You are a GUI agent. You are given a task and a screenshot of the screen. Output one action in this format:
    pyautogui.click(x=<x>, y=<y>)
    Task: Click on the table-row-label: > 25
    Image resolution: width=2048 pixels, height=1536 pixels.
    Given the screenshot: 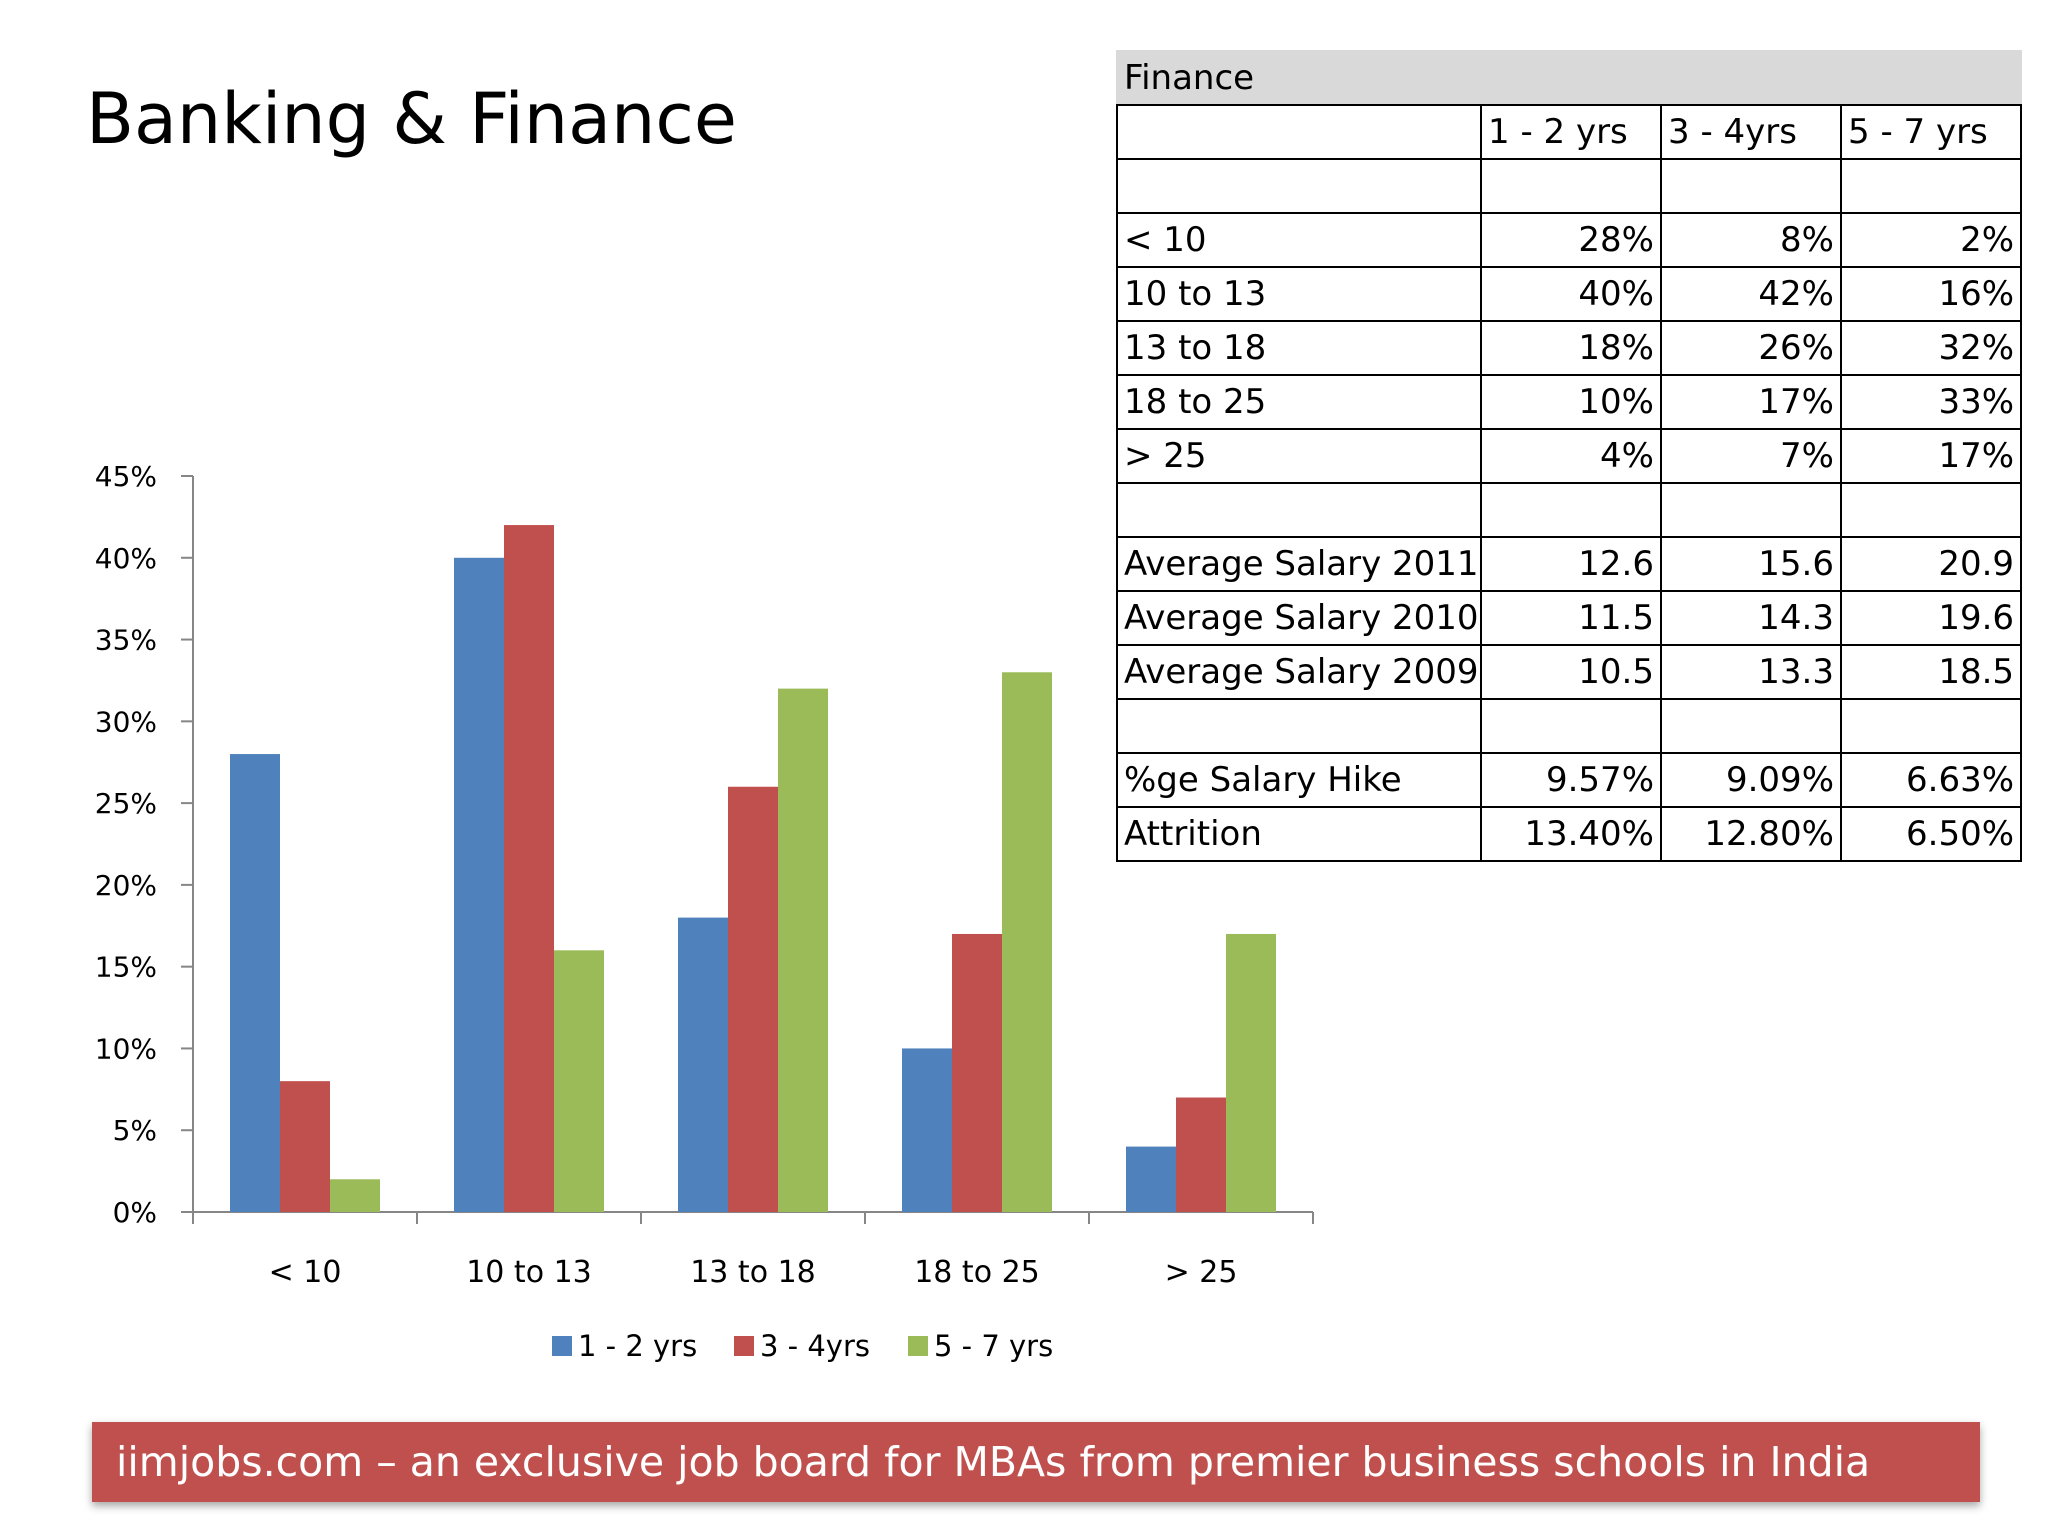 What is the action you would take?
    pyautogui.click(x=1299, y=456)
    